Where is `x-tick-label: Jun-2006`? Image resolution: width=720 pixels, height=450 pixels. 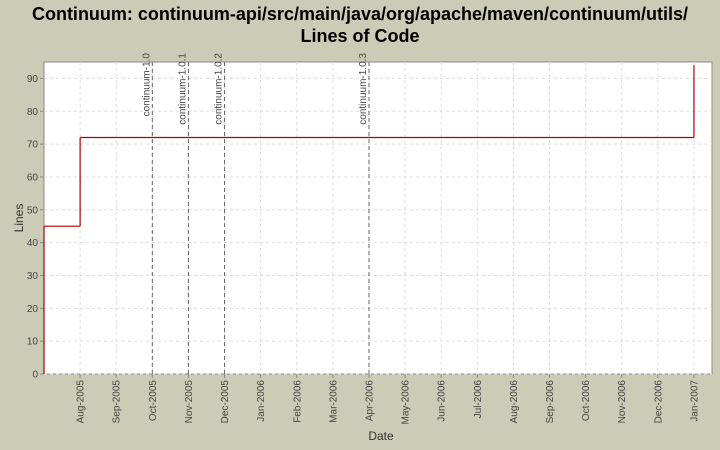
x-tick-label: Jun-2006 is located at coordinates (442, 401).